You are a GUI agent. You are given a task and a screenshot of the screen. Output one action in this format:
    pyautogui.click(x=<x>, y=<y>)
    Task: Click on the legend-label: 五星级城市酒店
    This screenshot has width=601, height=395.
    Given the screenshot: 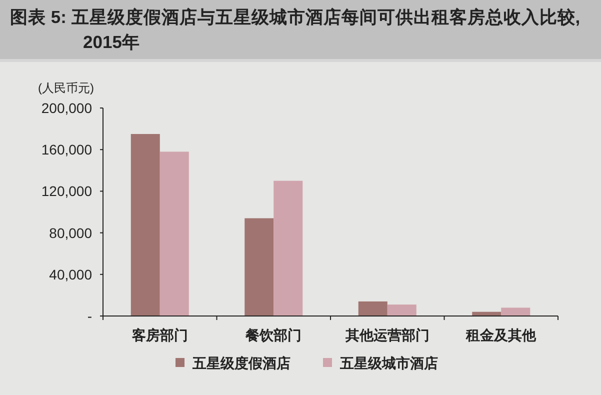 What is the action you would take?
    pyautogui.click(x=388, y=363)
    